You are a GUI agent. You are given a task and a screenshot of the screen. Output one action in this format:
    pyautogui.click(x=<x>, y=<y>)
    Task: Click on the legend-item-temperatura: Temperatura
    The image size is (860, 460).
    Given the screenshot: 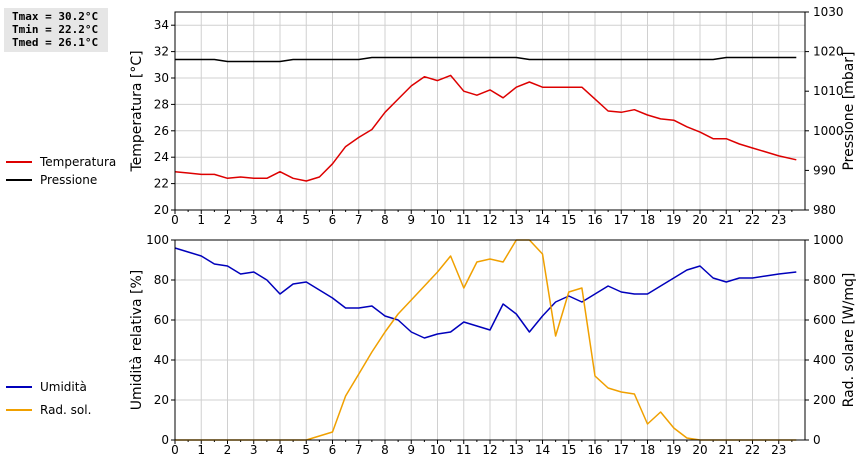 What is the action you would take?
    pyautogui.click(x=61, y=162)
    